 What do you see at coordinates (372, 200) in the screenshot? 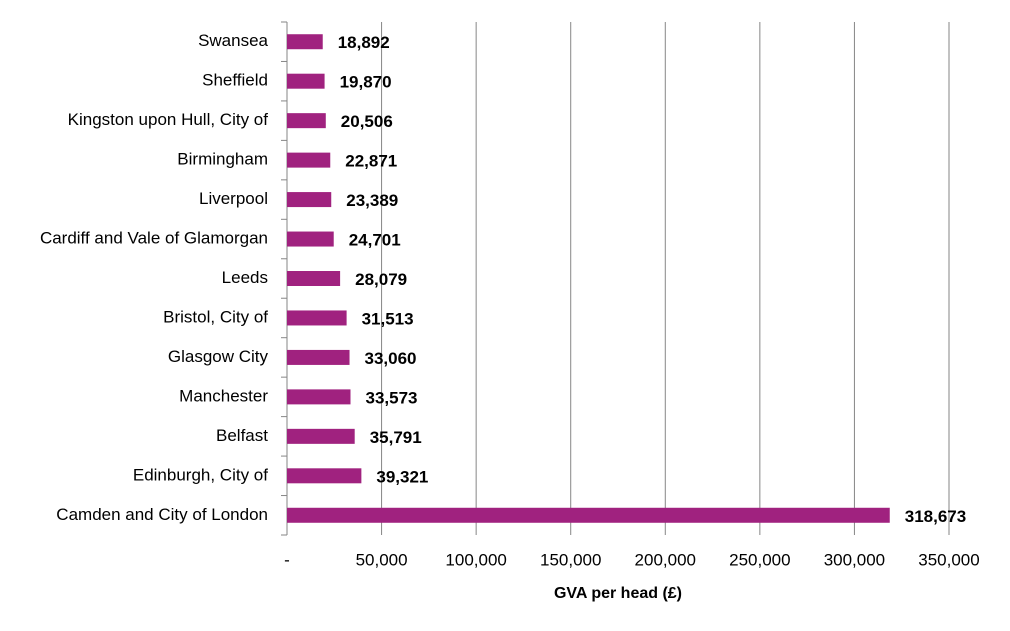
I see `value-label: 23,389` at bounding box center [372, 200].